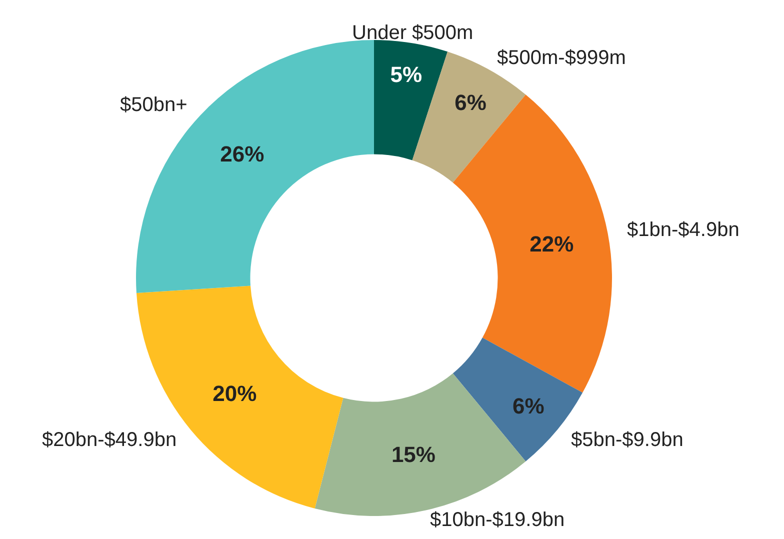 Image resolution: width=784 pixels, height=539 pixels. Describe the element at coordinates (561, 58) in the screenshot. I see `slice-label: $500m-$999m` at that location.